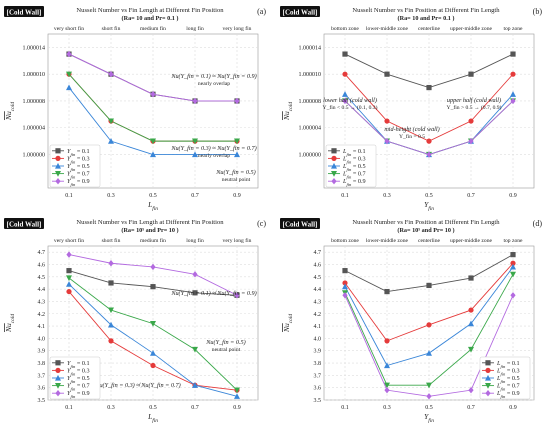  I want to click on top-category-label: upper-middle zone, so click(471, 241).